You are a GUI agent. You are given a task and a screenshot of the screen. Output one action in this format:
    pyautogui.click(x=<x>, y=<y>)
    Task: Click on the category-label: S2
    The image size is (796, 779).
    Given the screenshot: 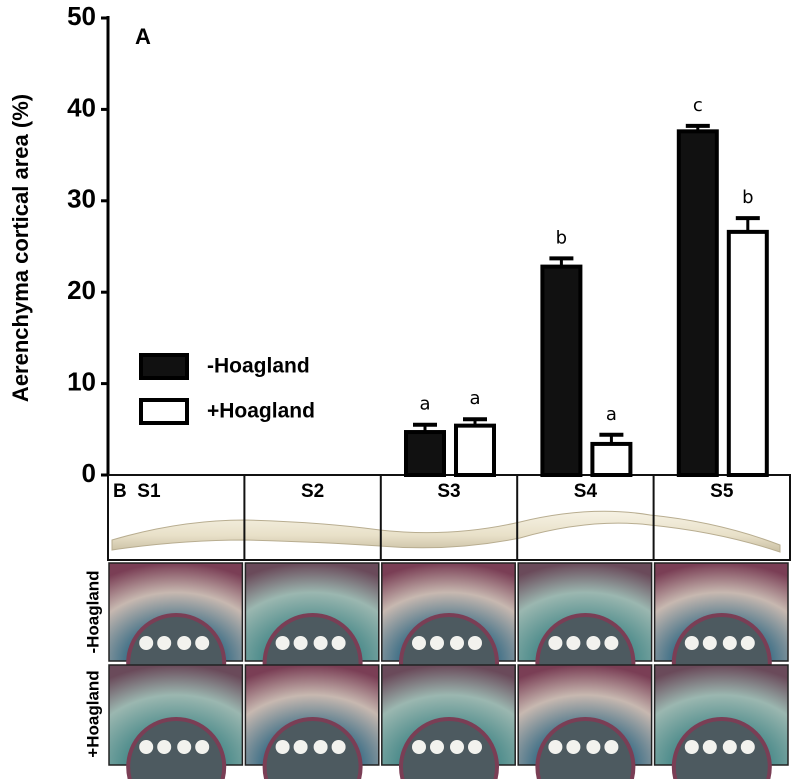 What is the action you would take?
    pyautogui.click(x=312, y=491)
    